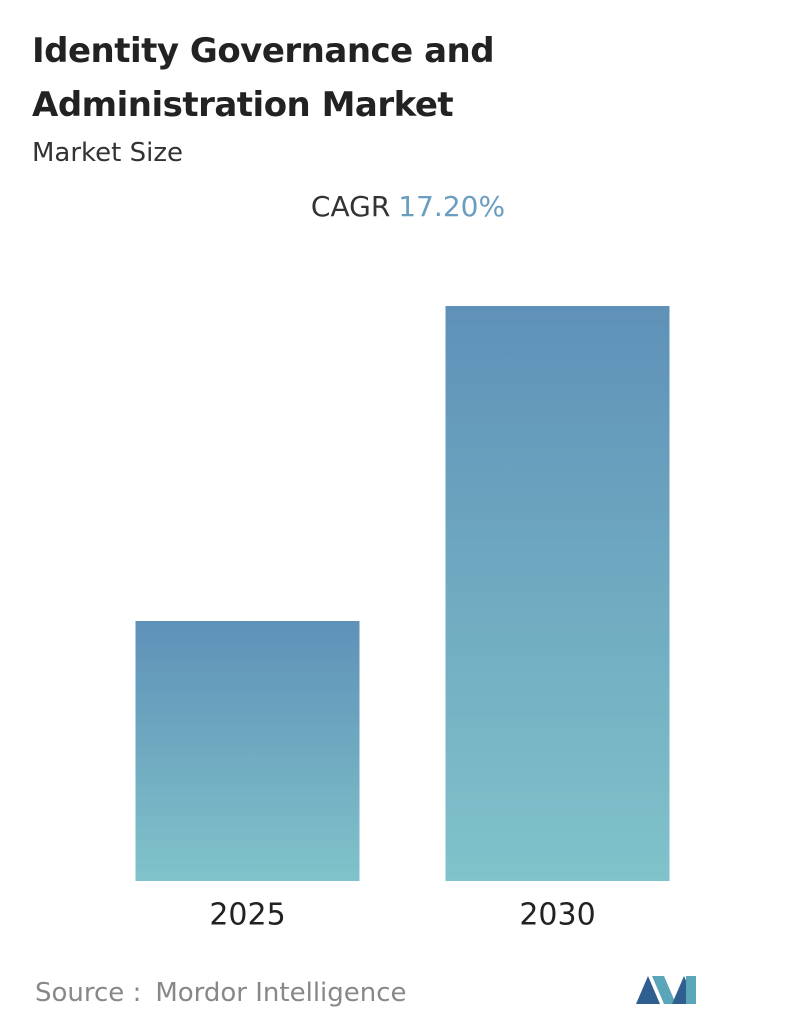 This screenshot has height=1034, width=796. I want to click on source-name: Mordor Intelligence, so click(281, 993).